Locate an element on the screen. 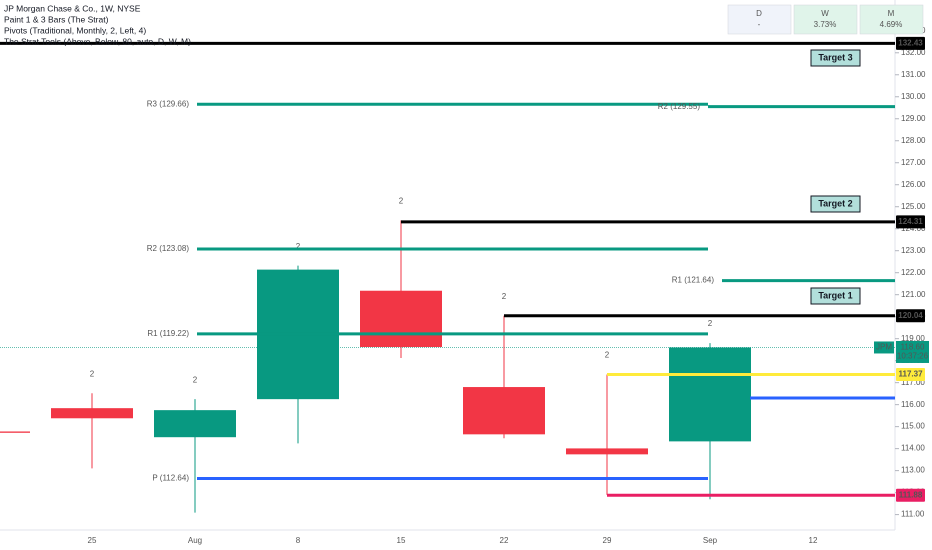 This screenshot has width=932, height=550. symbol-tag-label: JPM is located at coordinates (884, 347).